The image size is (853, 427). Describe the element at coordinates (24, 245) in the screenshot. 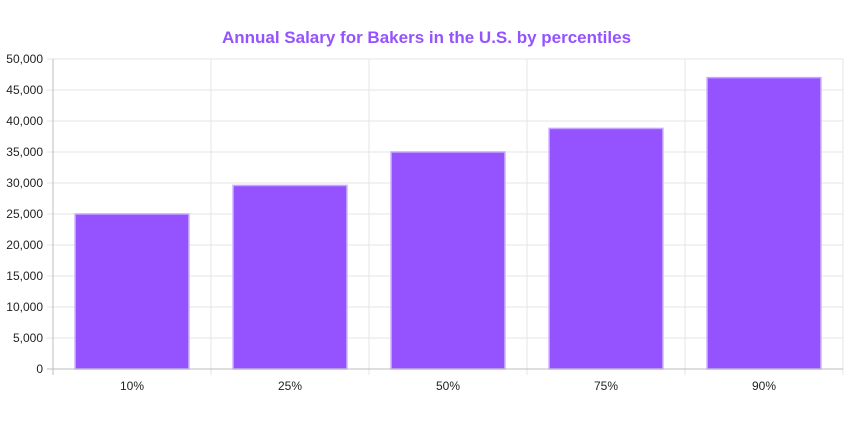

I see `y-tick-label: 20,000` at that location.